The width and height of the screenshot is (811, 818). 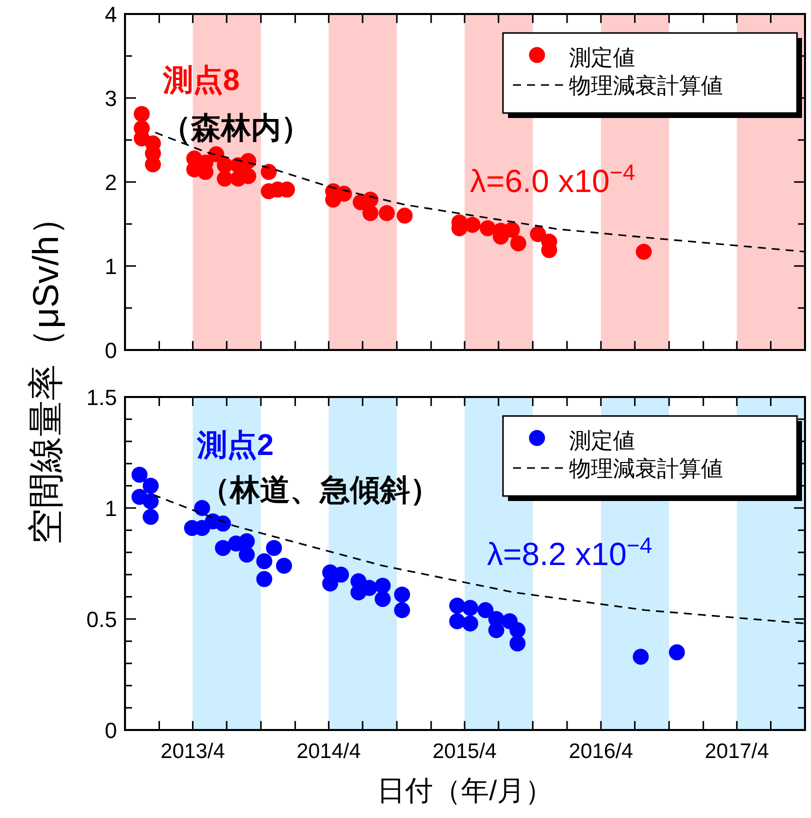 What do you see at coordinates (201, 80) in the screenshot?
I see `annotation: 測点8` at bounding box center [201, 80].